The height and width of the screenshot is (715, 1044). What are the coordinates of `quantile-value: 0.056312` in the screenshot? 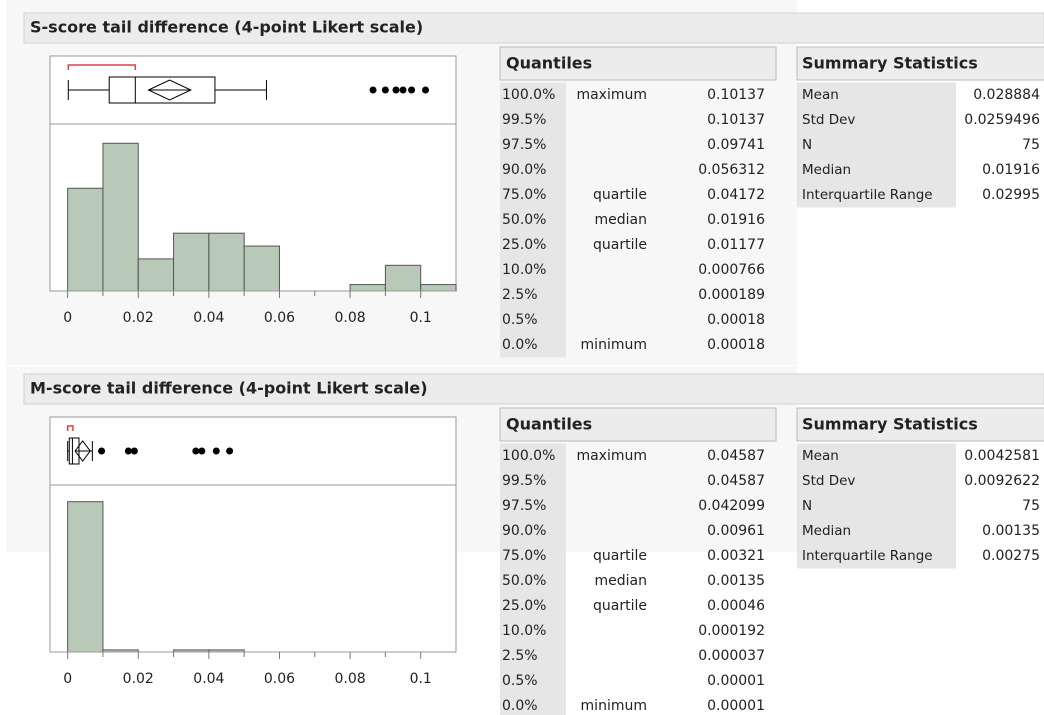 It's located at (731, 170).